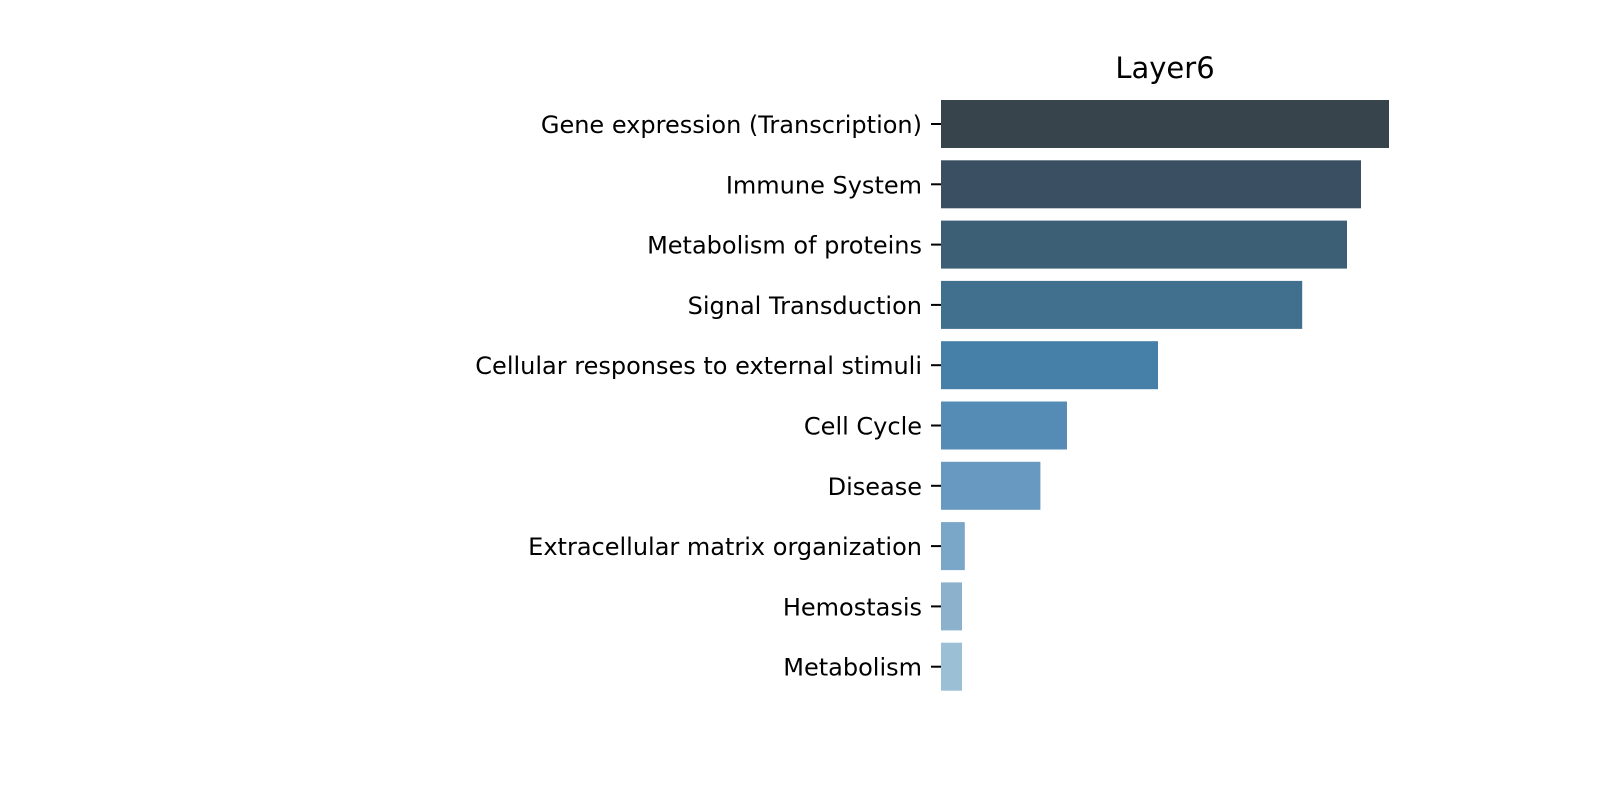 The width and height of the screenshot is (1600, 800). I want to click on y-tick-label: Disease, so click(875, 487).